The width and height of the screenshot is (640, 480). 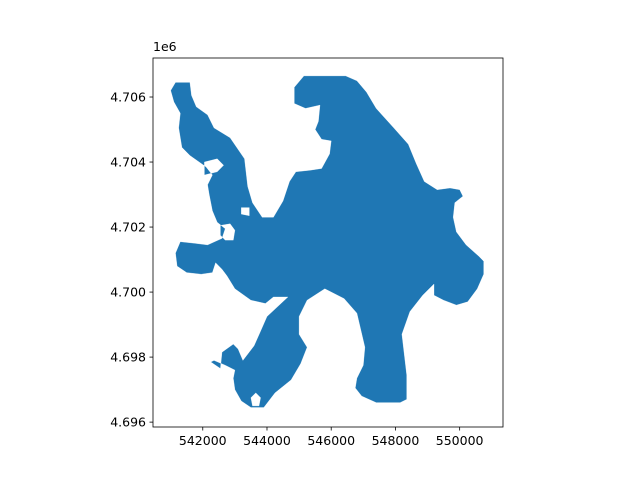 What do you see at coordinates (128, 97) in the screenshot?
I see `y-tick-label: 4.706` at bounding box center [128, 97].